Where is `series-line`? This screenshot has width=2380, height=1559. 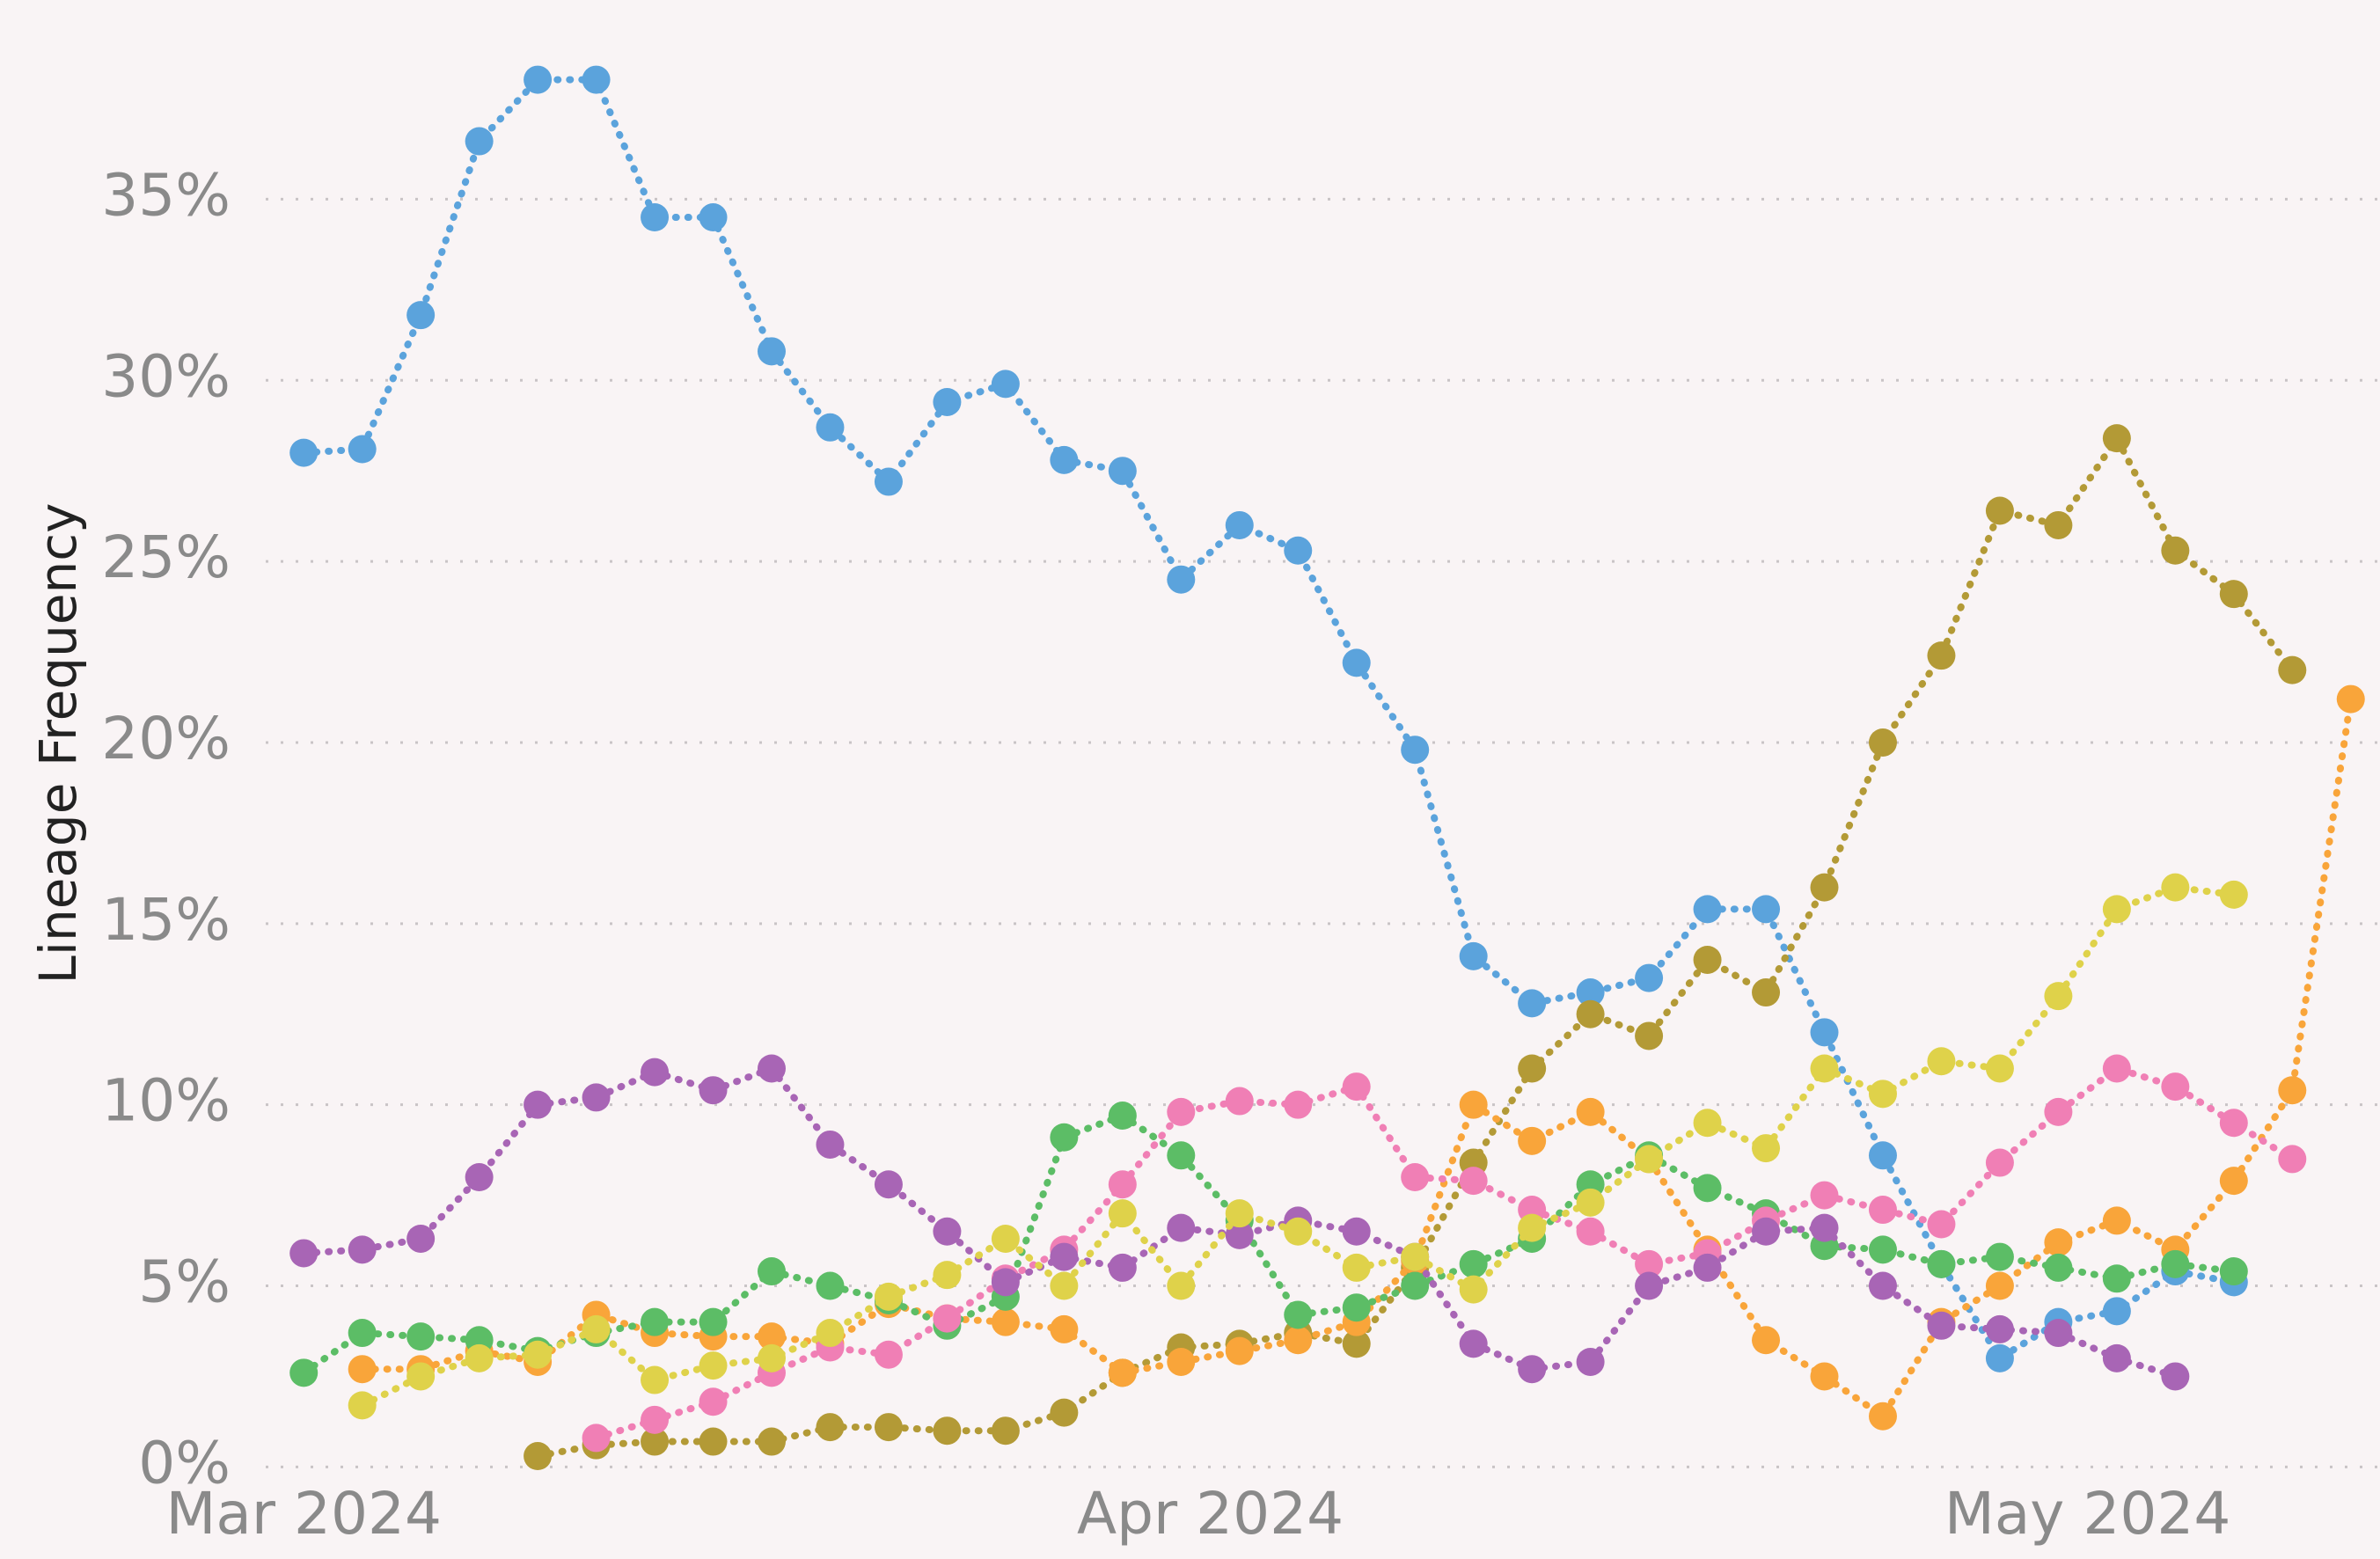 series-line is located at coordinates (1268, 1244).